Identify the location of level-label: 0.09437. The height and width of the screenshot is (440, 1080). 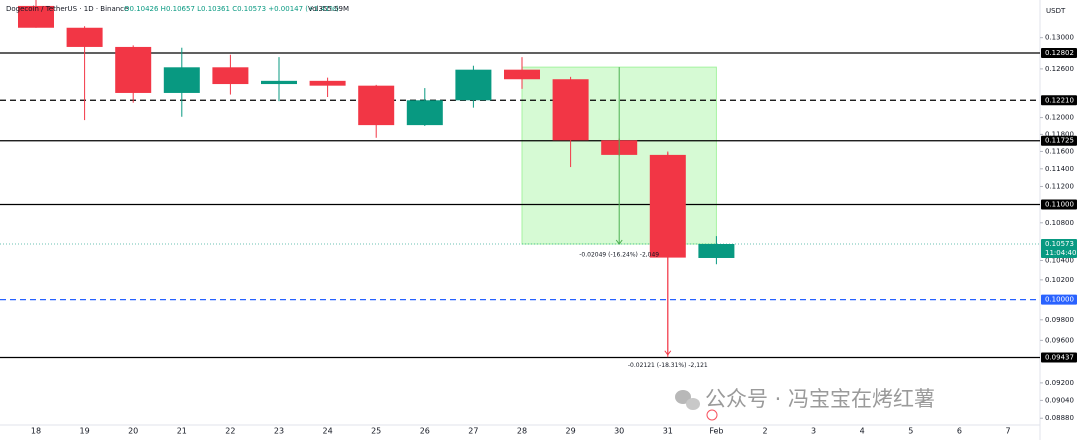
(1059, 357).